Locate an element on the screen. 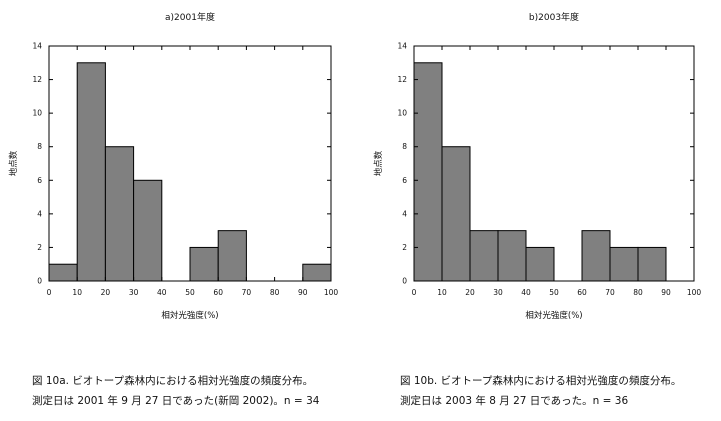  x-tick-label-a: 10 is located at coordinates (77, 292).